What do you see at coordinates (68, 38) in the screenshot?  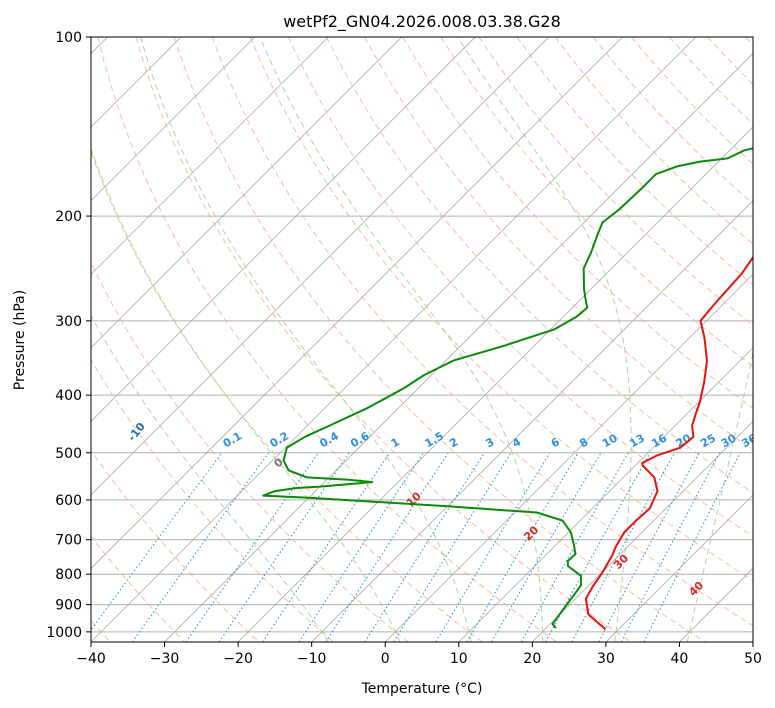 I see `y-tick-label: 100` at bounding box center [68, 38].